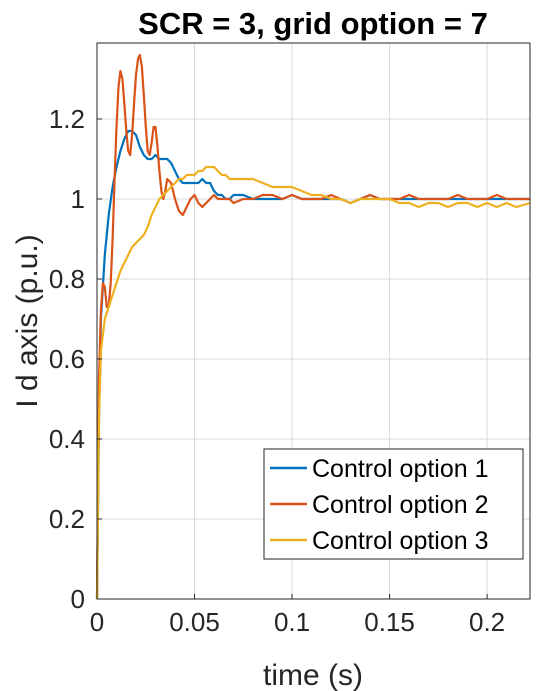 The width and height of the screenshot is (537, 691). I want to click on y-tick-label: 0.4, so click(67, 439).